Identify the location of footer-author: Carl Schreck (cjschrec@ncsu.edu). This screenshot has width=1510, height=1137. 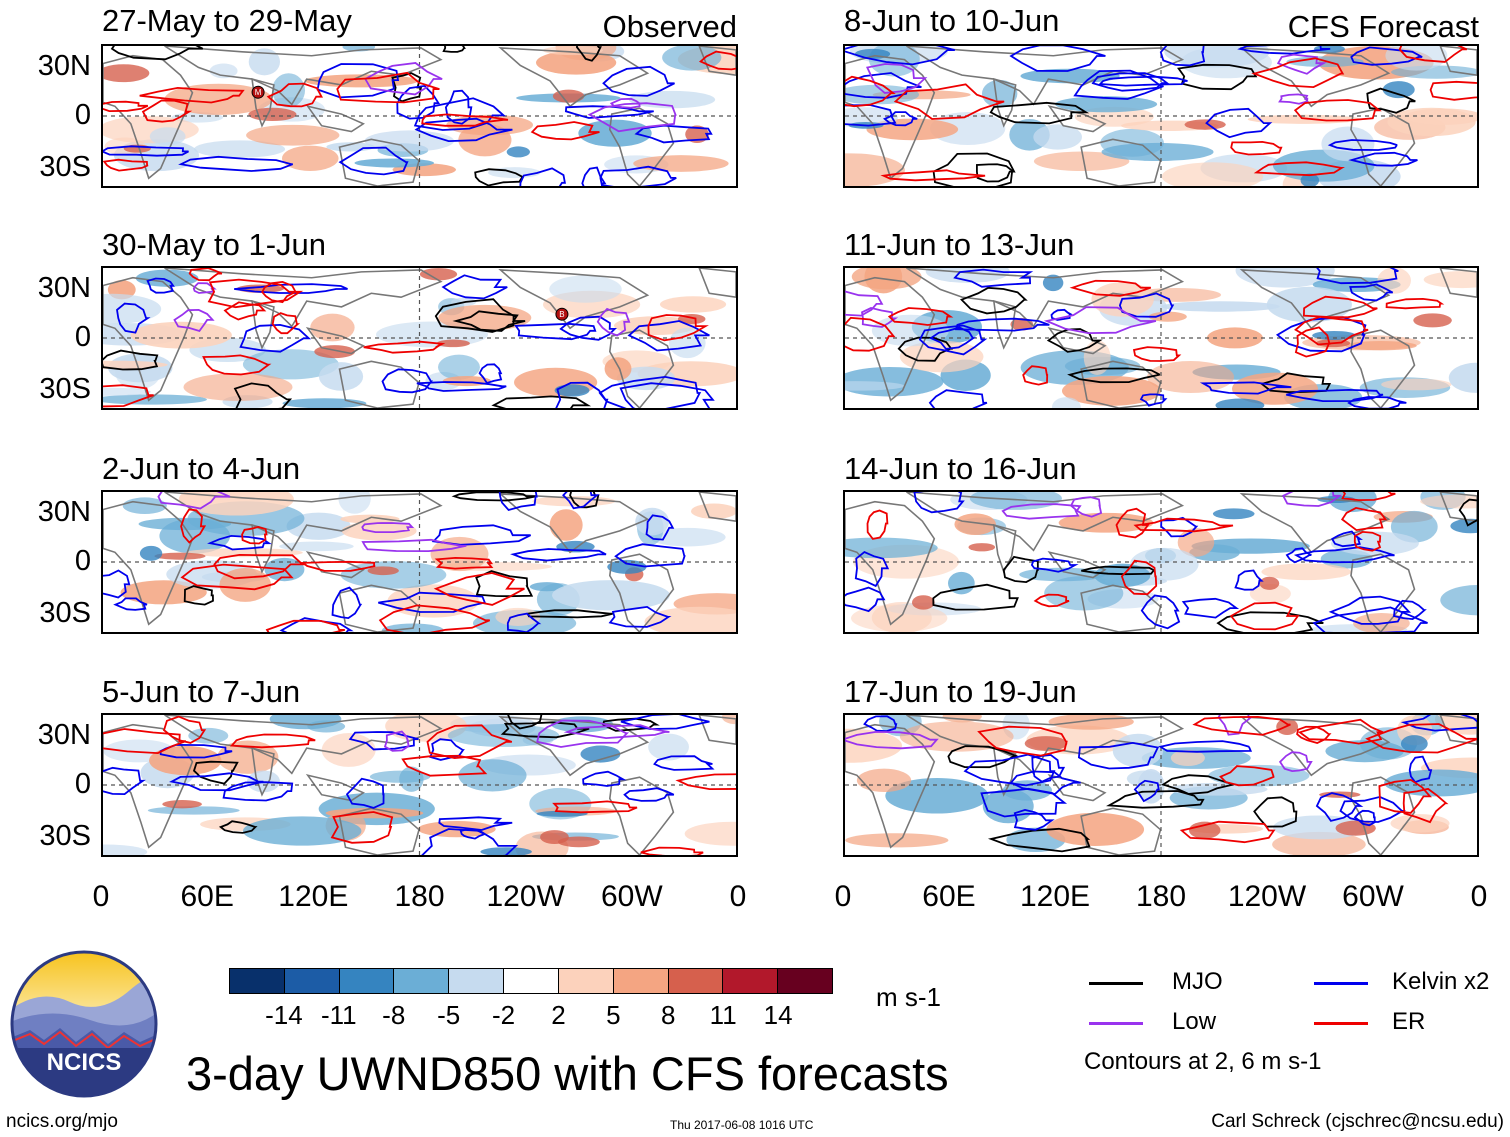
(1357, 1121).